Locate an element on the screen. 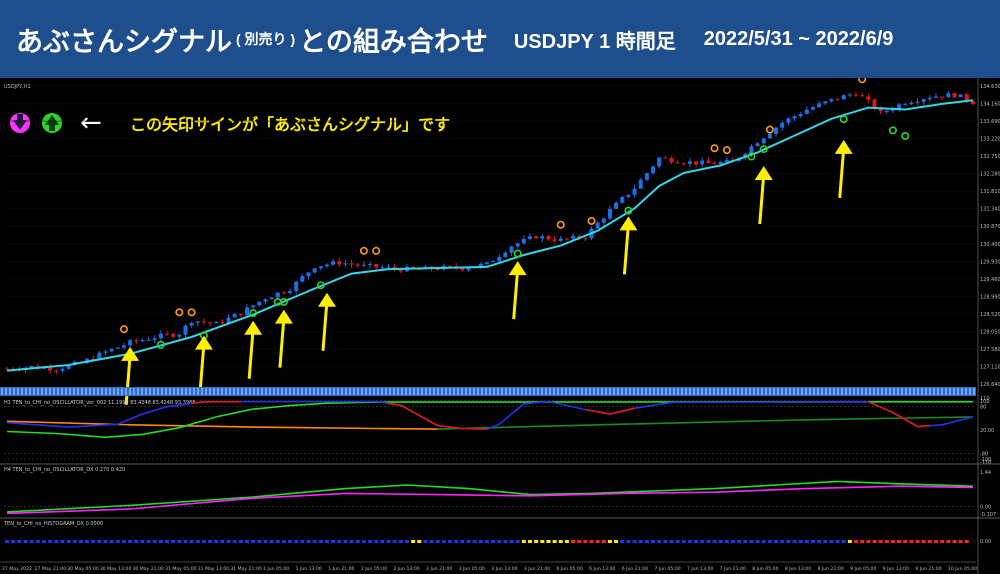 The width and height of the screenshot is (1000, 574). dx-tick-label: -0.307 is located at coordinates (988, 515).